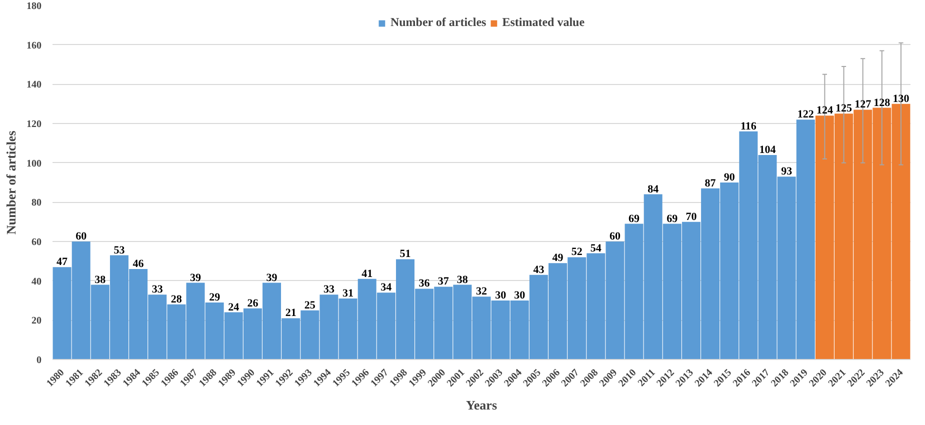 This screenshot has width=925, height=425. What do you see at coordinates (805, 114) in the screenshot?
I see `data-label: 122` at bounding box center [805, 114].